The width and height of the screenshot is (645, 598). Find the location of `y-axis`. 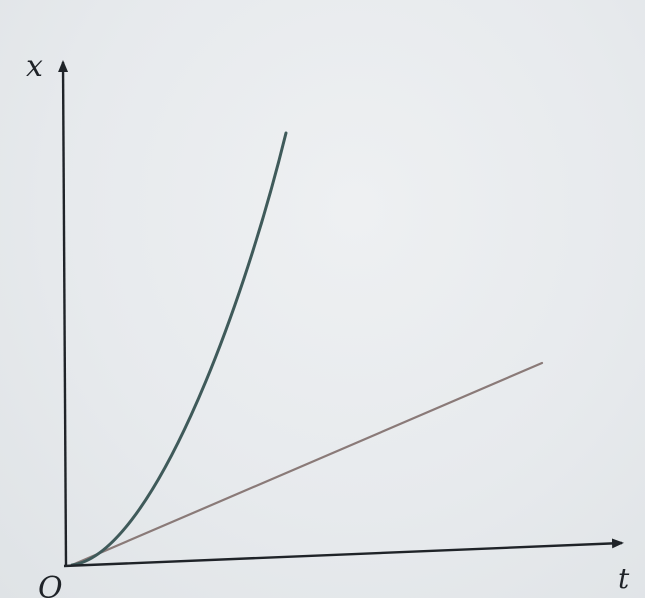

y-axis is located at coordinates (63, 313).